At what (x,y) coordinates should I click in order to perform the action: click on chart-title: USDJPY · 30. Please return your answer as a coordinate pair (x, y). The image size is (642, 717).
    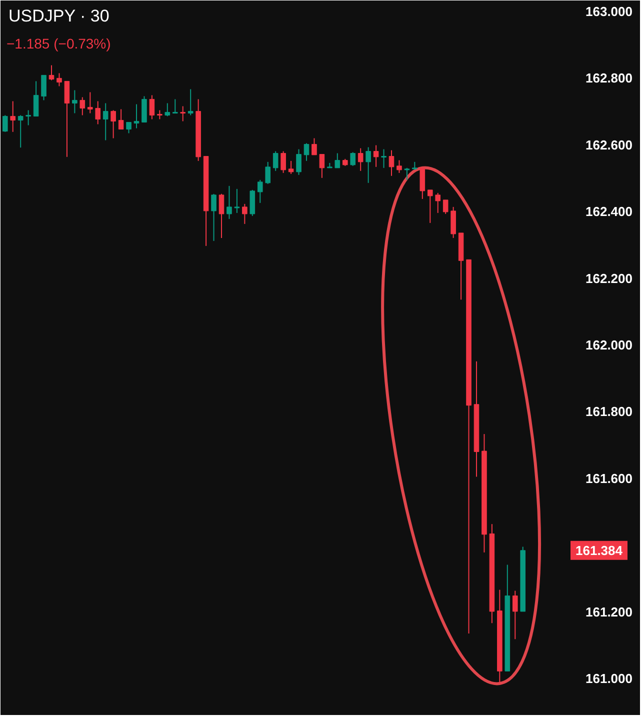
    Looking at the image, I should click on (59, 16).